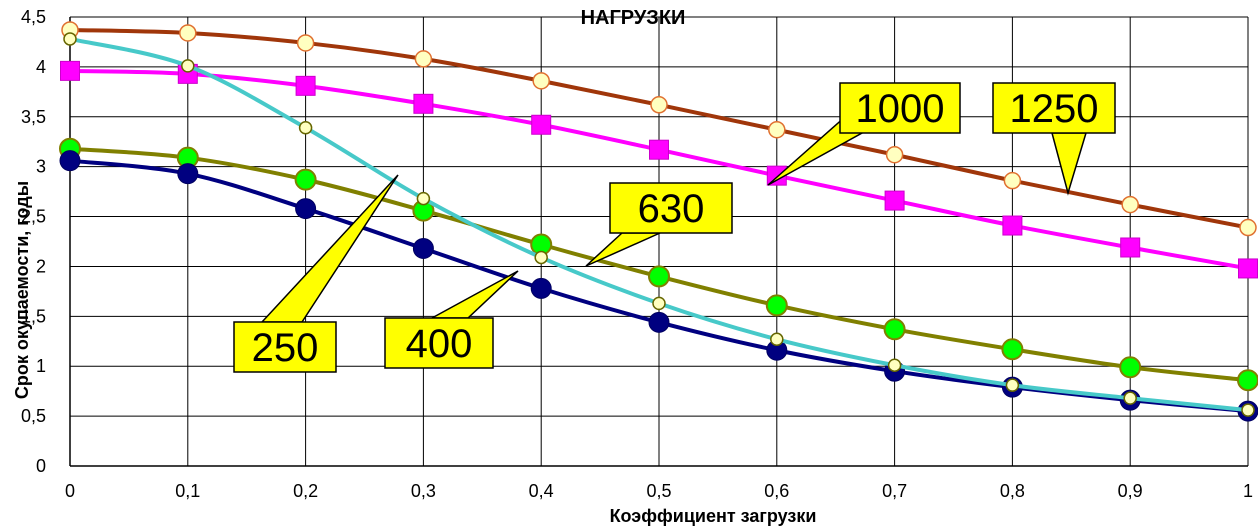 This screenshot has width=1258, height=526. Describe the element at coordinates (41, 67) in the screenshot. I see `y-tick-label: 4` at that location.